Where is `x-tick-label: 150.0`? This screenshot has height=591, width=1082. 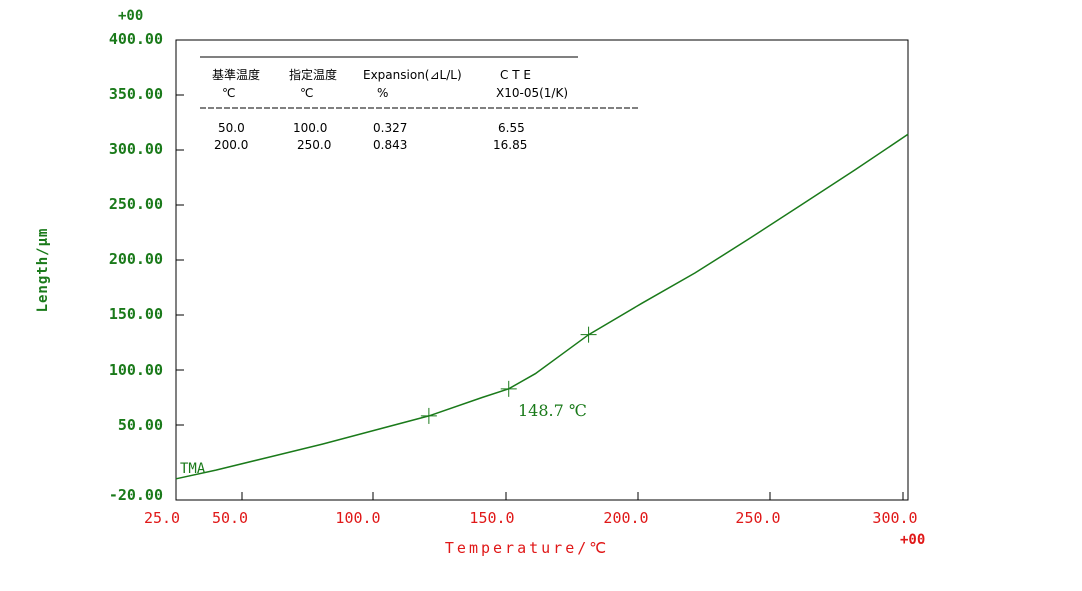 x-tick-label: 150.0 is located at coordinates (491, 518).